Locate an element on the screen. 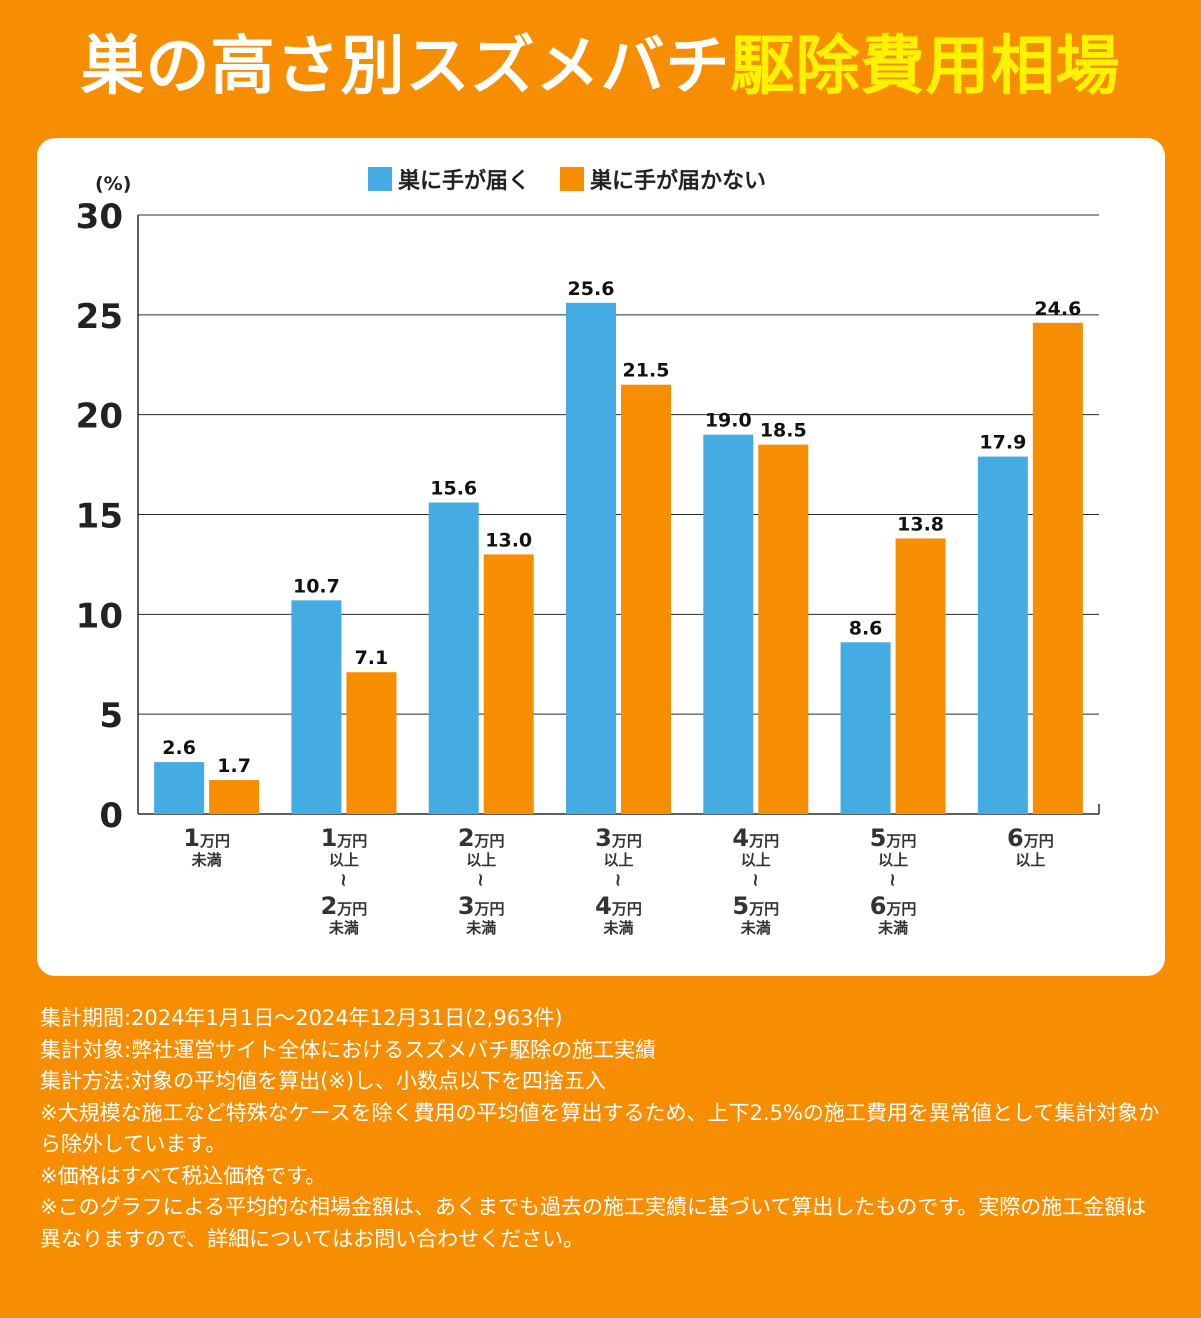 The image size is (1201, 1318). note-period: 集計期間:2024年1月1日～2024年12月31日(2,963件) is located at coordinates (301, 1018).